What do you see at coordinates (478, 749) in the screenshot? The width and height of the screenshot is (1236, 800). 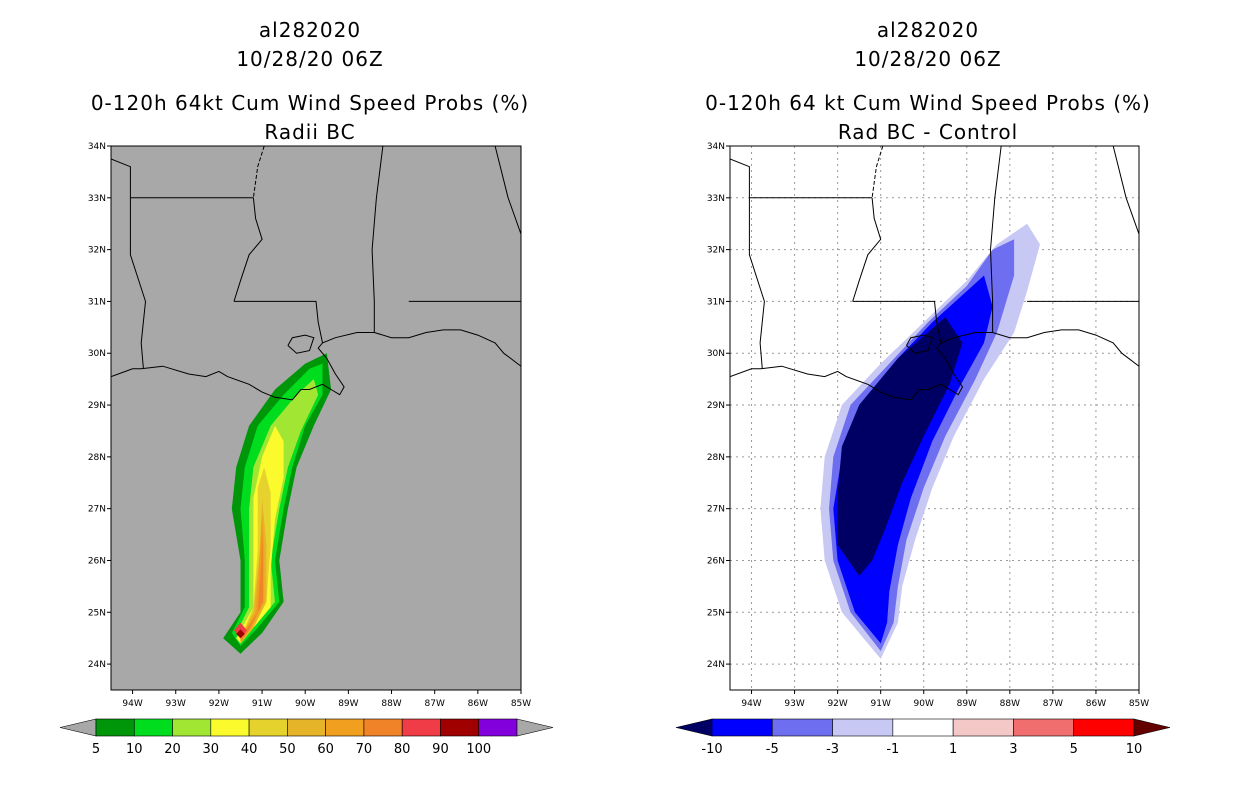 I see `left-cbar-label: 100` at bounding box center [478, 749].